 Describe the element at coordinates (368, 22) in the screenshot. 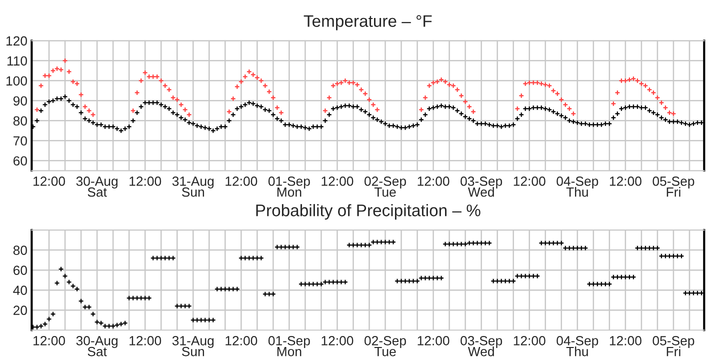

I see `chart-title: Temperature – °F` at that location.